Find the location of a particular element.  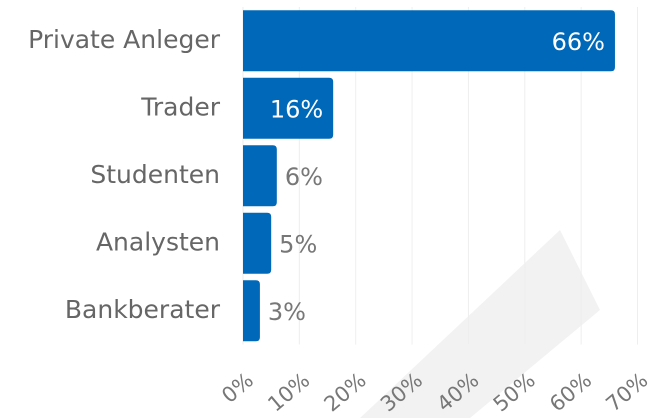

x-tick-label: 20% is located at coordinates (345, 392).